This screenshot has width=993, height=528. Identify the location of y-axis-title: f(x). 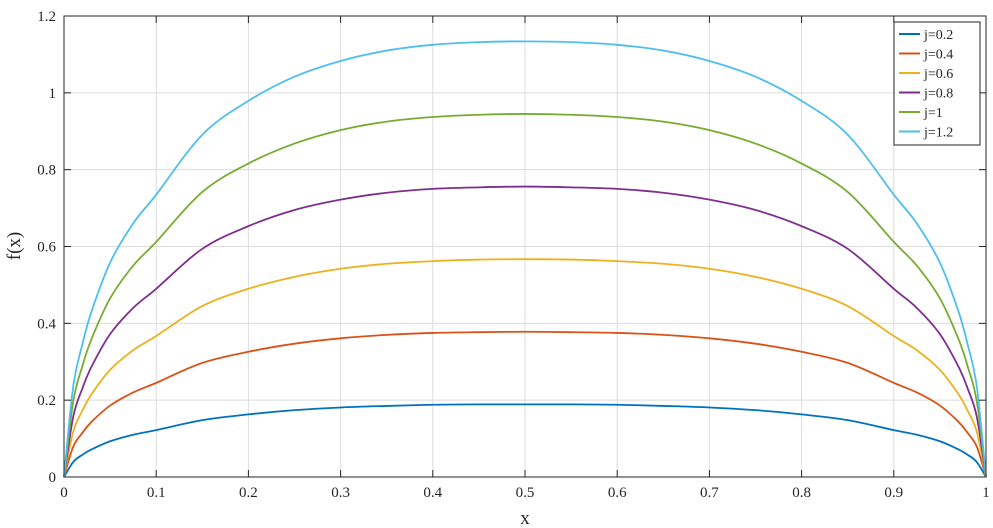
(14, 246).